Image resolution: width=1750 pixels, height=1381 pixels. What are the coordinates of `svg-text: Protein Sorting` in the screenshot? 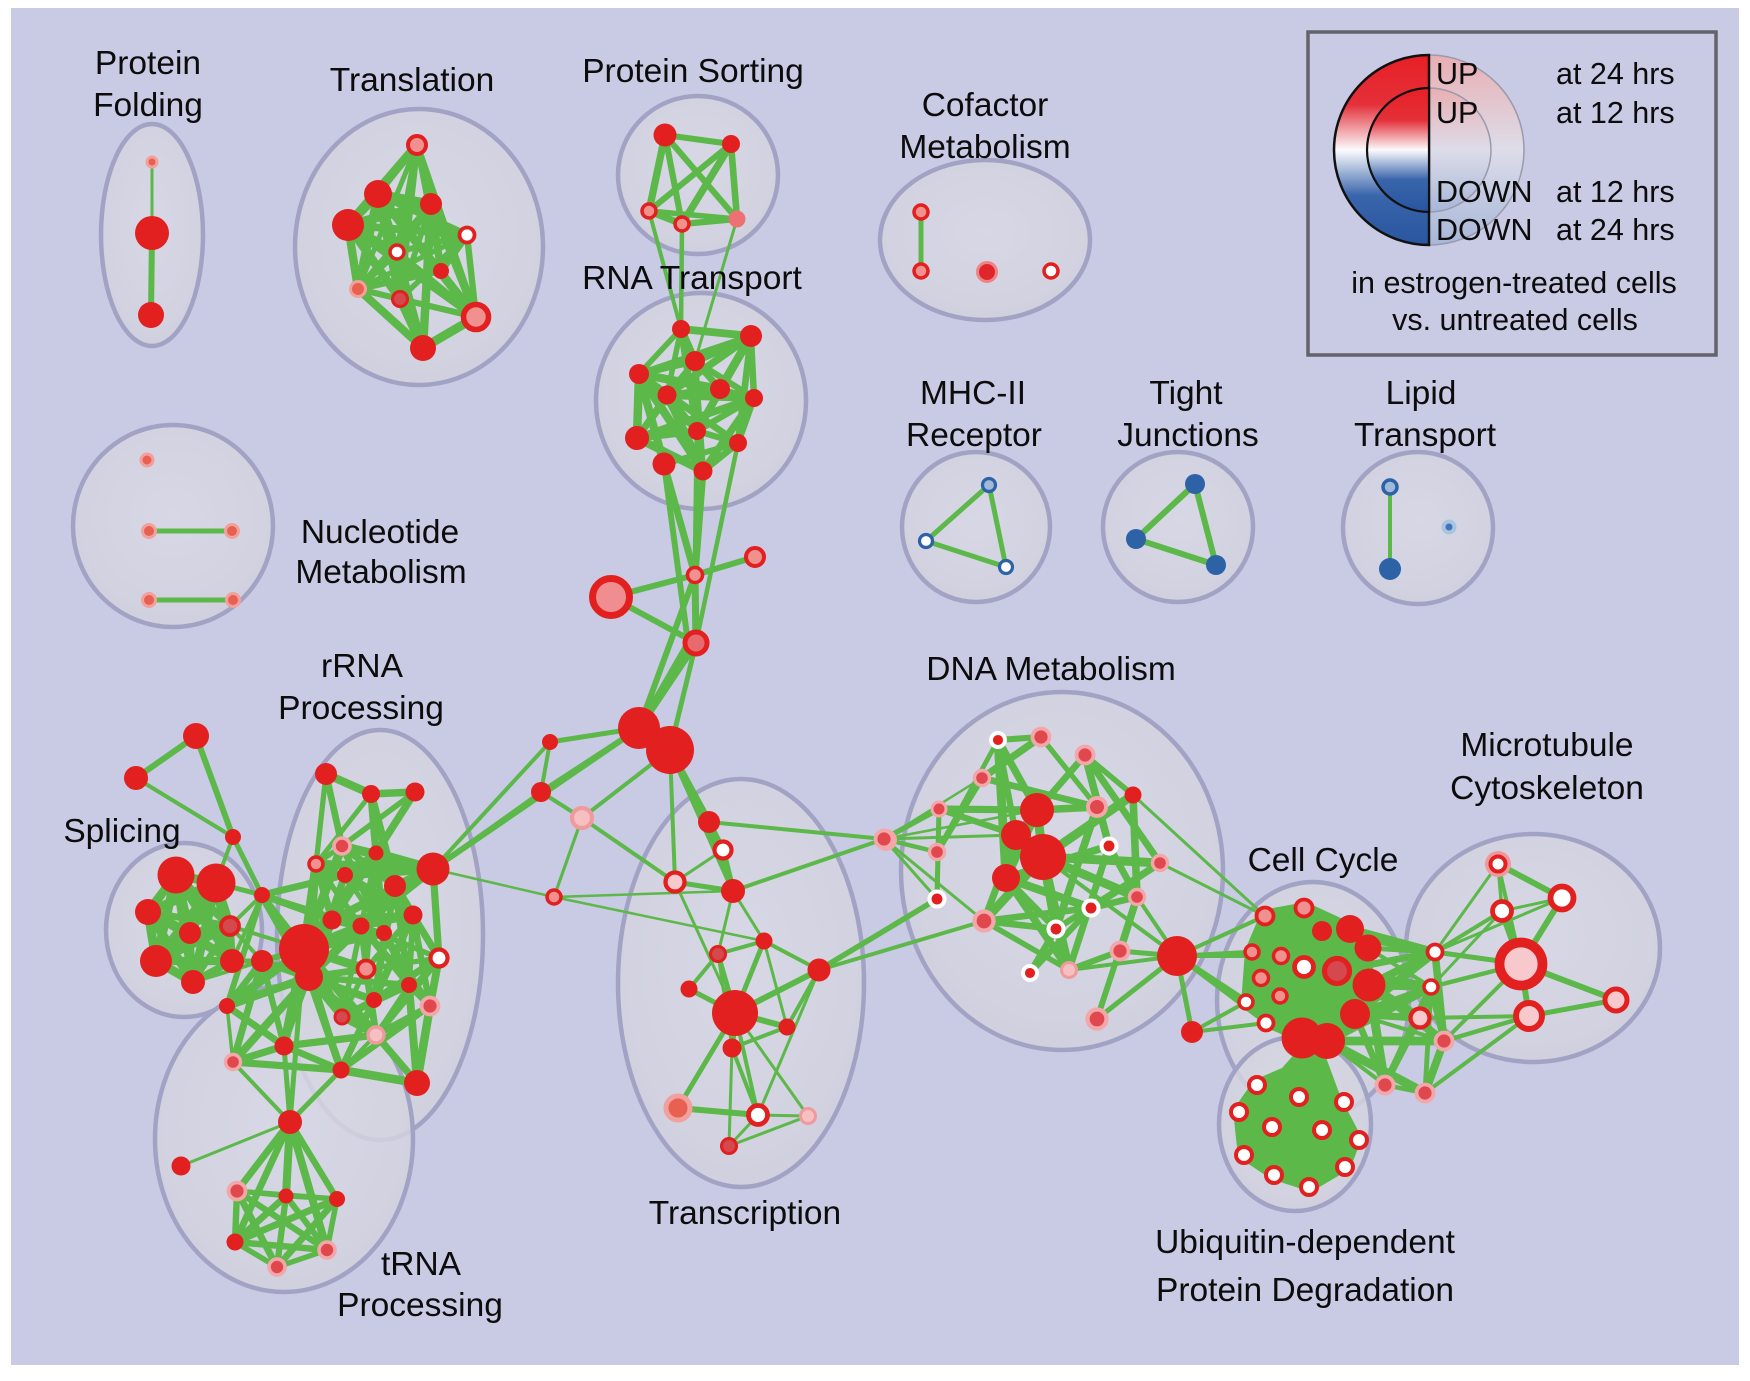 It's located at (693, 71).